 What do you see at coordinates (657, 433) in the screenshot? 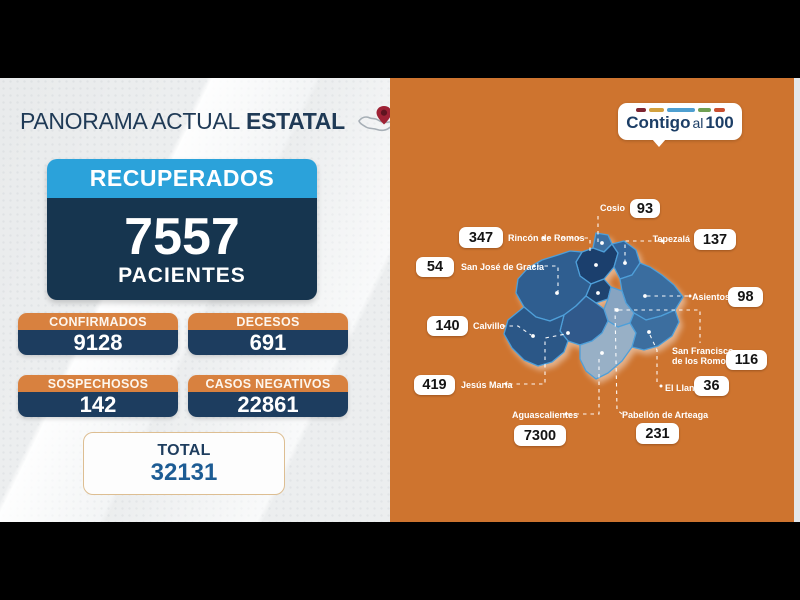
I see `map-value-pill-pabellon-de-arteaga: 231` at bounding box center [657, 433].